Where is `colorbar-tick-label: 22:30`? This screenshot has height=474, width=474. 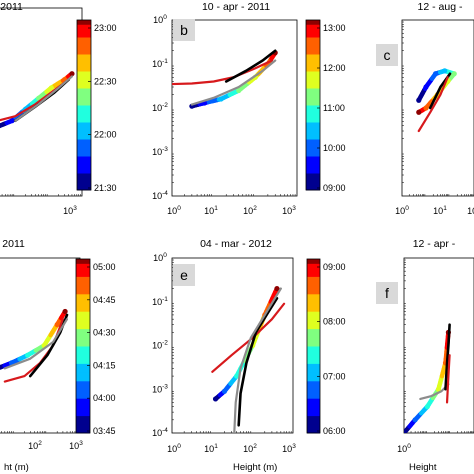
colorbar-tick-label: 22:30 is located at coordinates (105, 81).